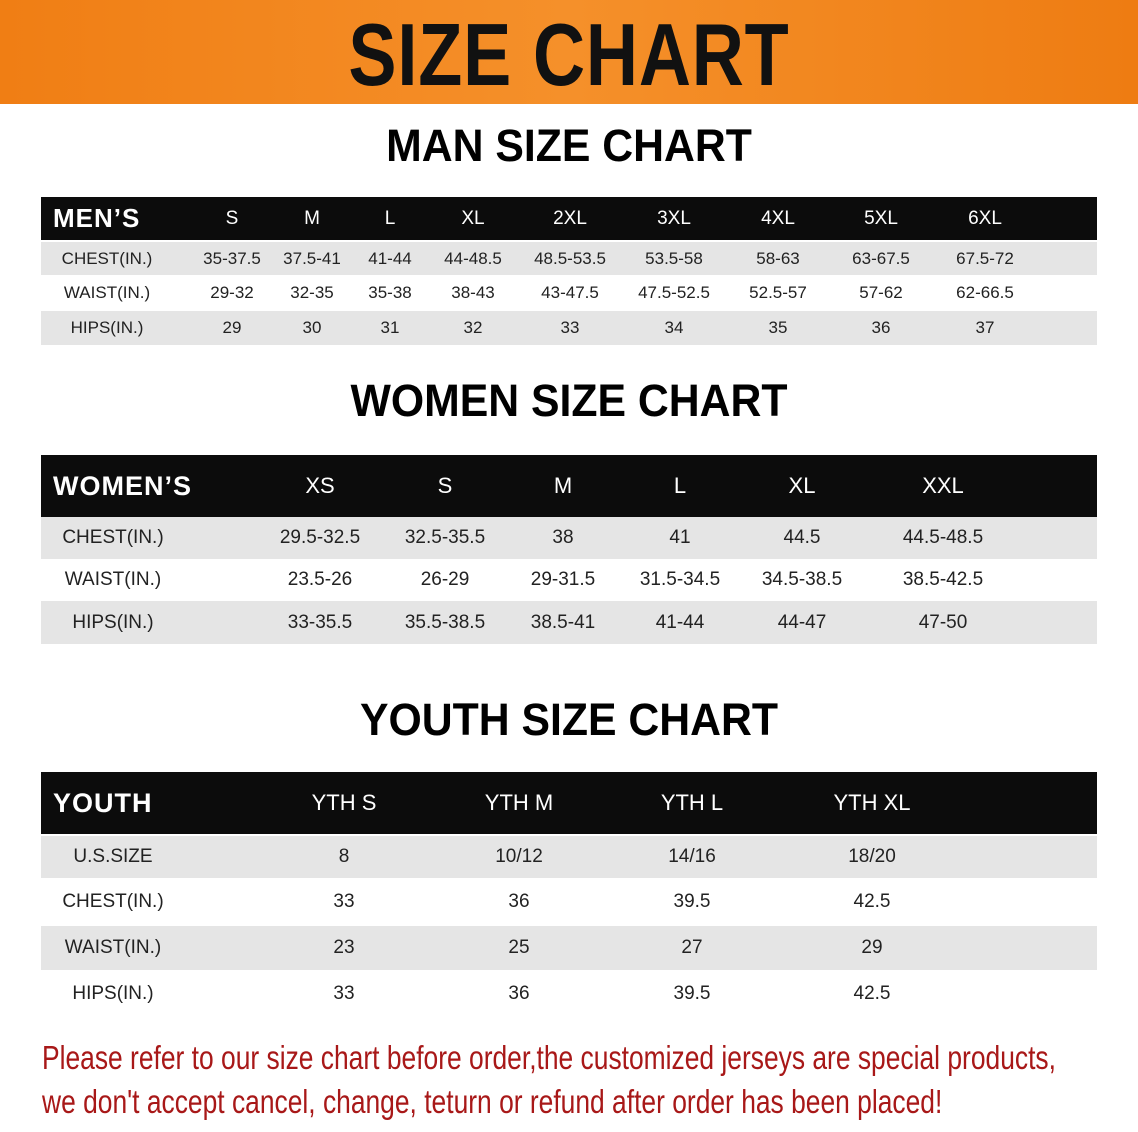  Describe the element at coordinates (881, 258) in the screenshot. I see `table-cell: 63-67.5` at that location.